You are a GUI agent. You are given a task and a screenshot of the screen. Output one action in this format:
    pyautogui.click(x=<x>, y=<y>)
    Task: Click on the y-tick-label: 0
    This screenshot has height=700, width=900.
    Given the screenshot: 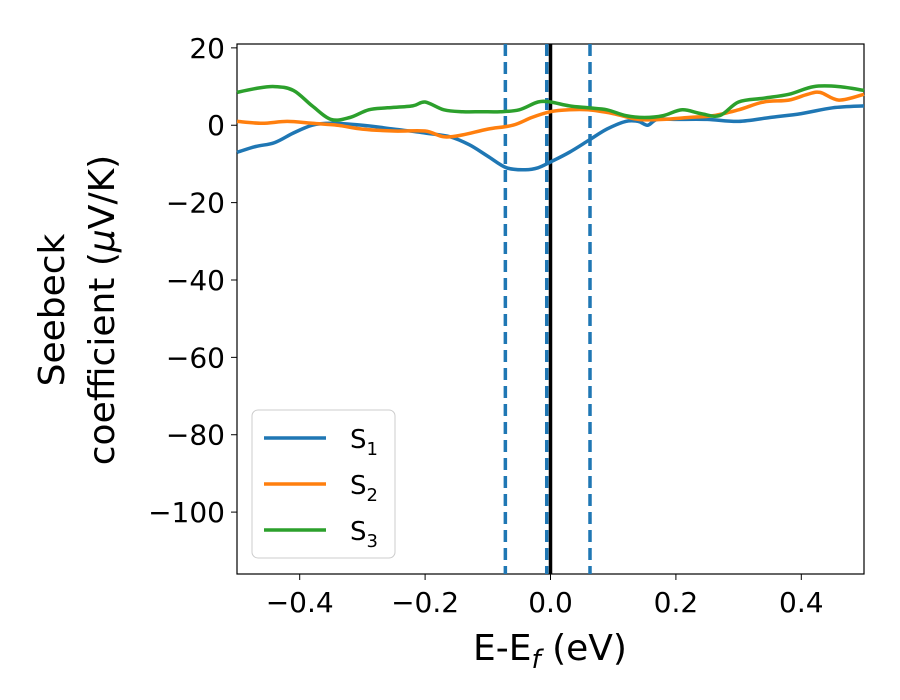 What is the action you would take?
    pyautogui.click(x=216, y=125)
    